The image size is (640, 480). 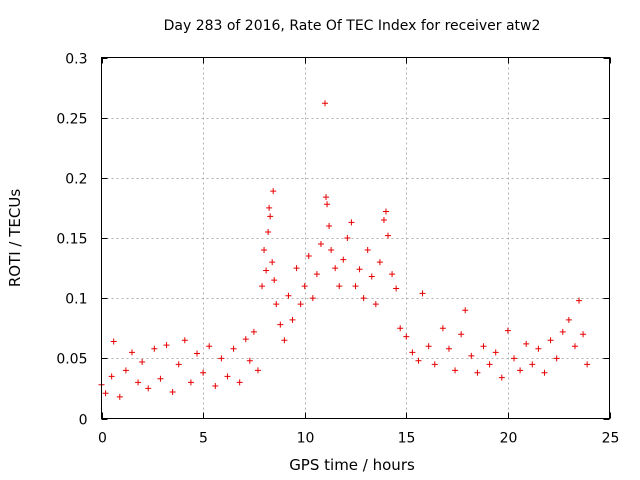 What do you see at coordinates (15, 238) in the screenshot?
I see `y-axis-label: ROTI / TECUs` at bounding box center [15, 238].